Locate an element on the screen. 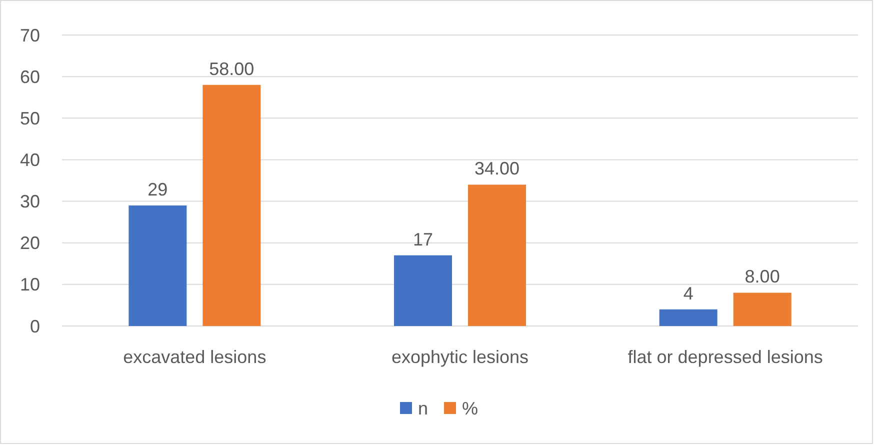  y-tick-label: 10 is located at coordinates (30, 284).